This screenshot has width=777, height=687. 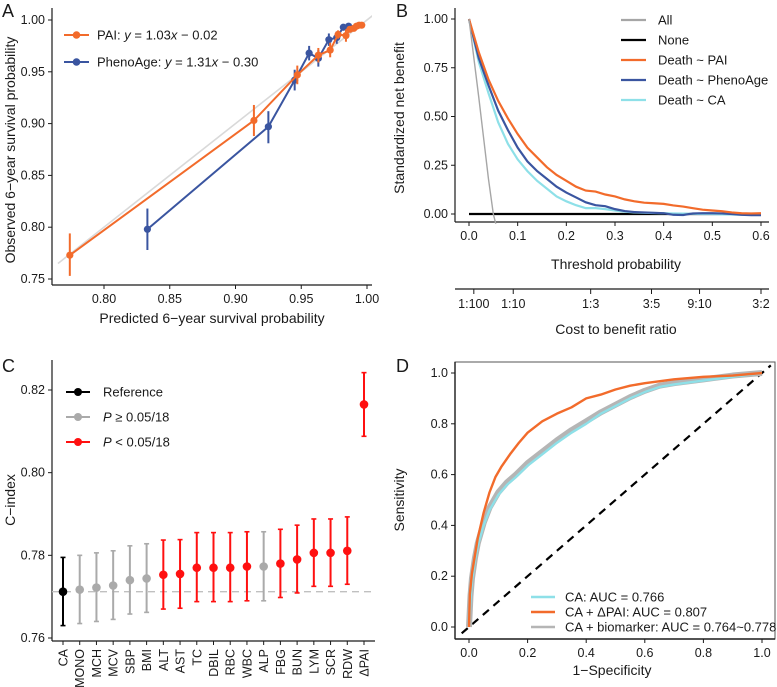 I want to click on x-tick-label: WBC, so click(x=247, y=663).